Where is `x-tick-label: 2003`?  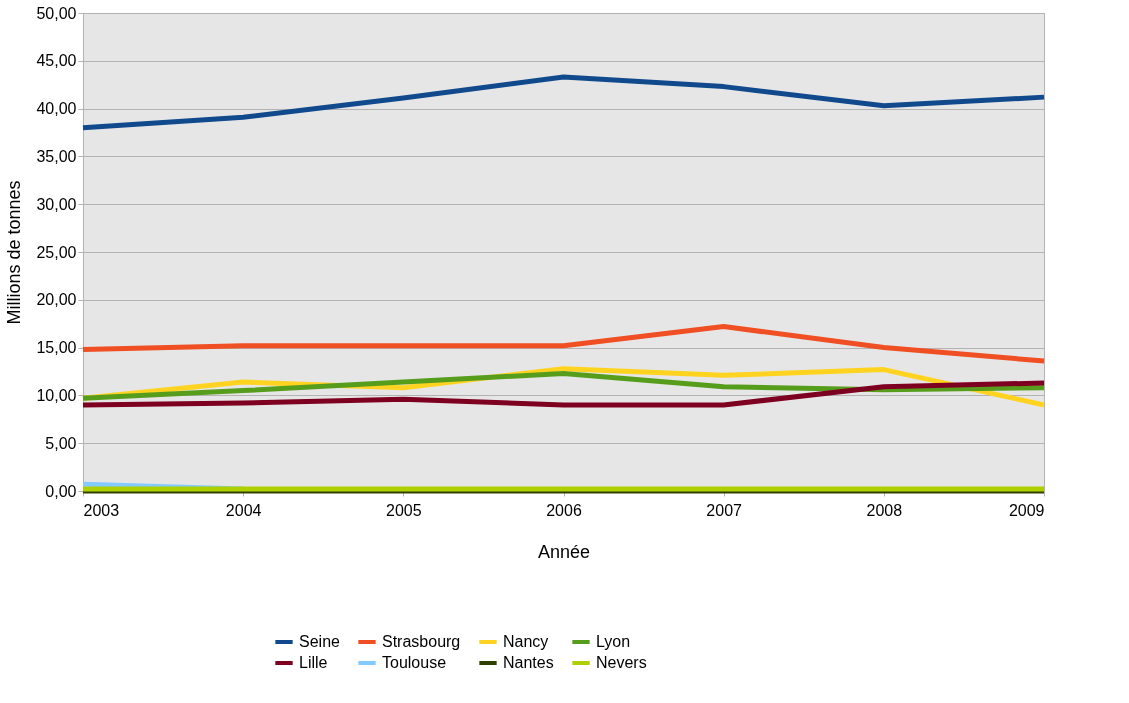 x-tick-label: 2003 is located at coordinates (101, 510).